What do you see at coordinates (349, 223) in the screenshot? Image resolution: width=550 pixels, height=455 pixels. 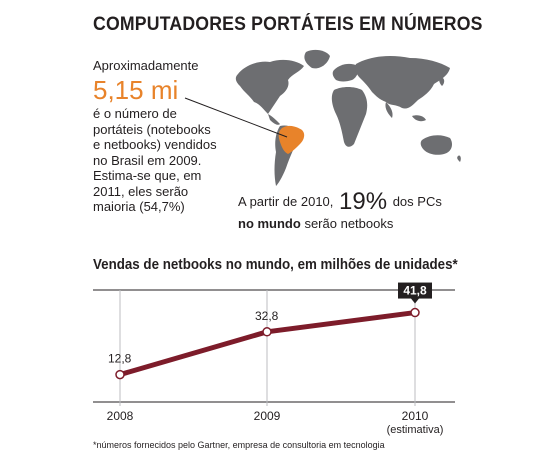 I see `world-stat-end: serão netbooks` at bounding box center [349, 223].